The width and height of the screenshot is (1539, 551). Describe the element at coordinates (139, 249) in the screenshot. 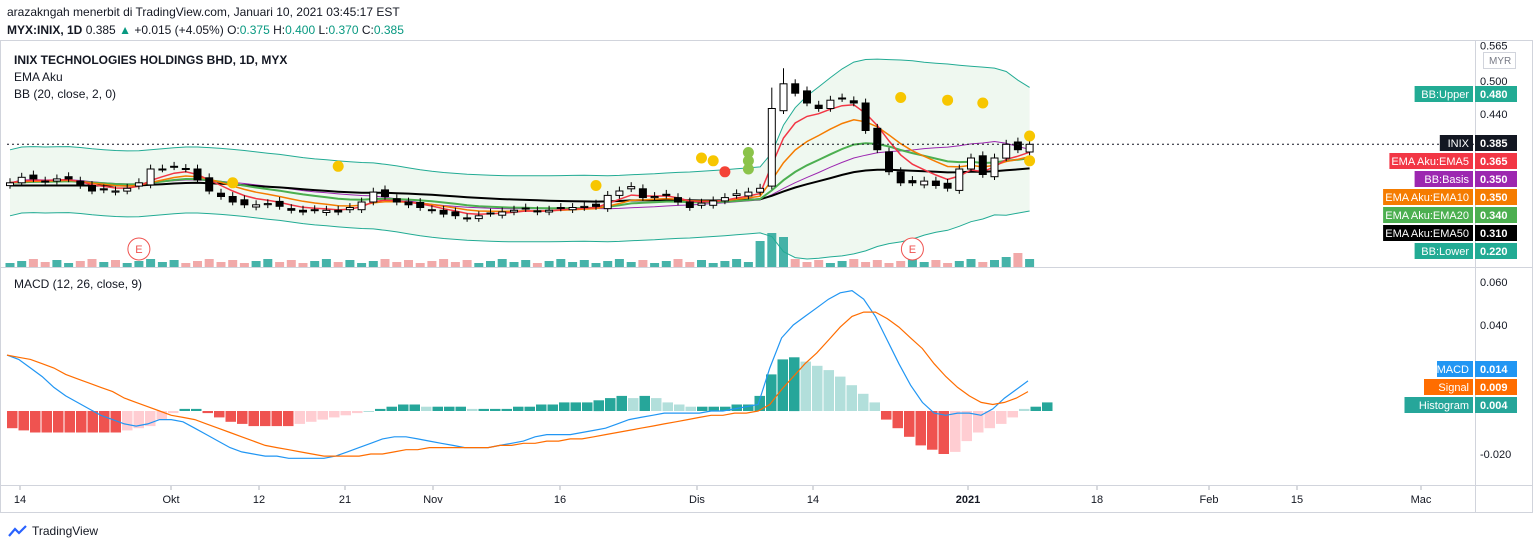

I see `earnings-circle` at that location.